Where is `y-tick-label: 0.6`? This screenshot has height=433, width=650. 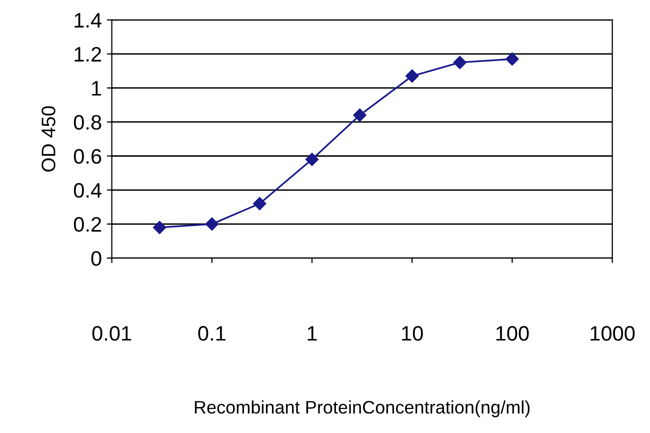 y-tick-label: 0.6 is located at coordinates (88, 156).